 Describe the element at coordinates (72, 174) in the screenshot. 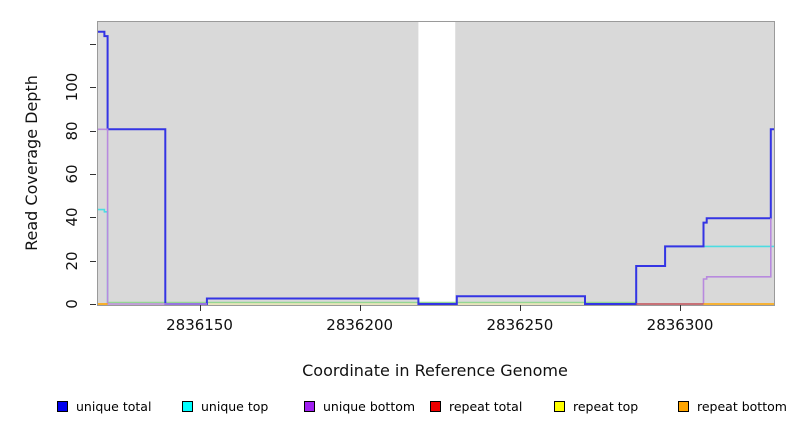

I see `y-tick-label: 60` at that location.